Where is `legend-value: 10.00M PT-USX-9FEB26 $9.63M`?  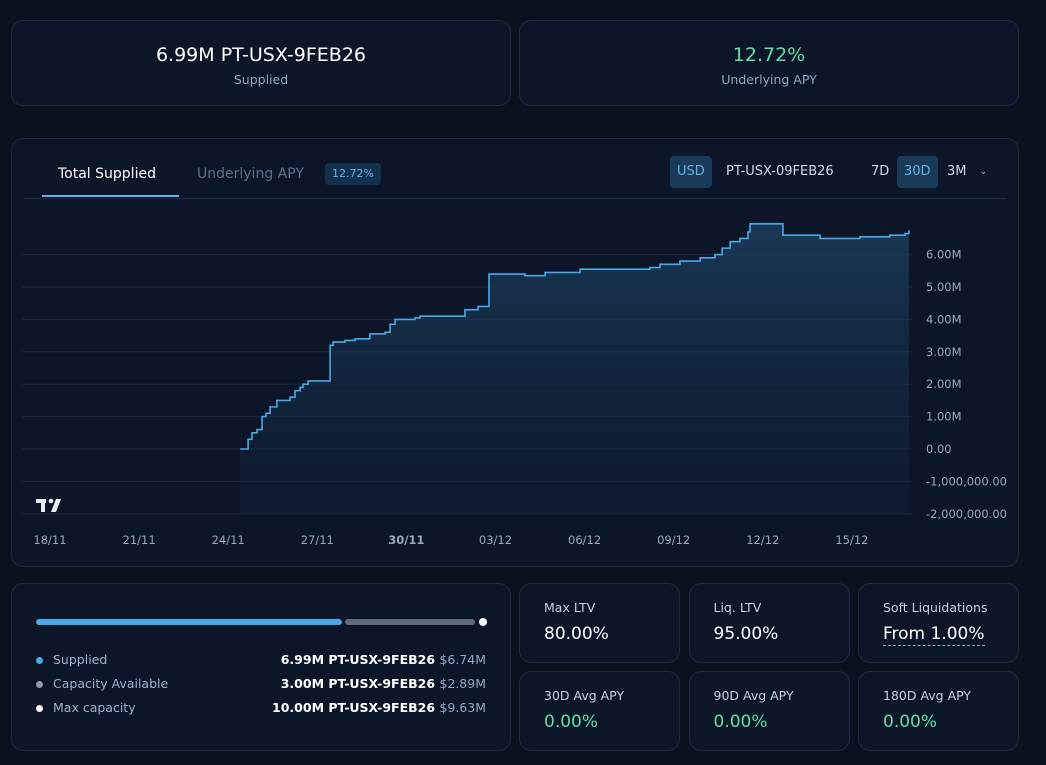 legend-value: 10.00M PT-USX-9FEB26 $9.63M is located at coordinates (379, 707).